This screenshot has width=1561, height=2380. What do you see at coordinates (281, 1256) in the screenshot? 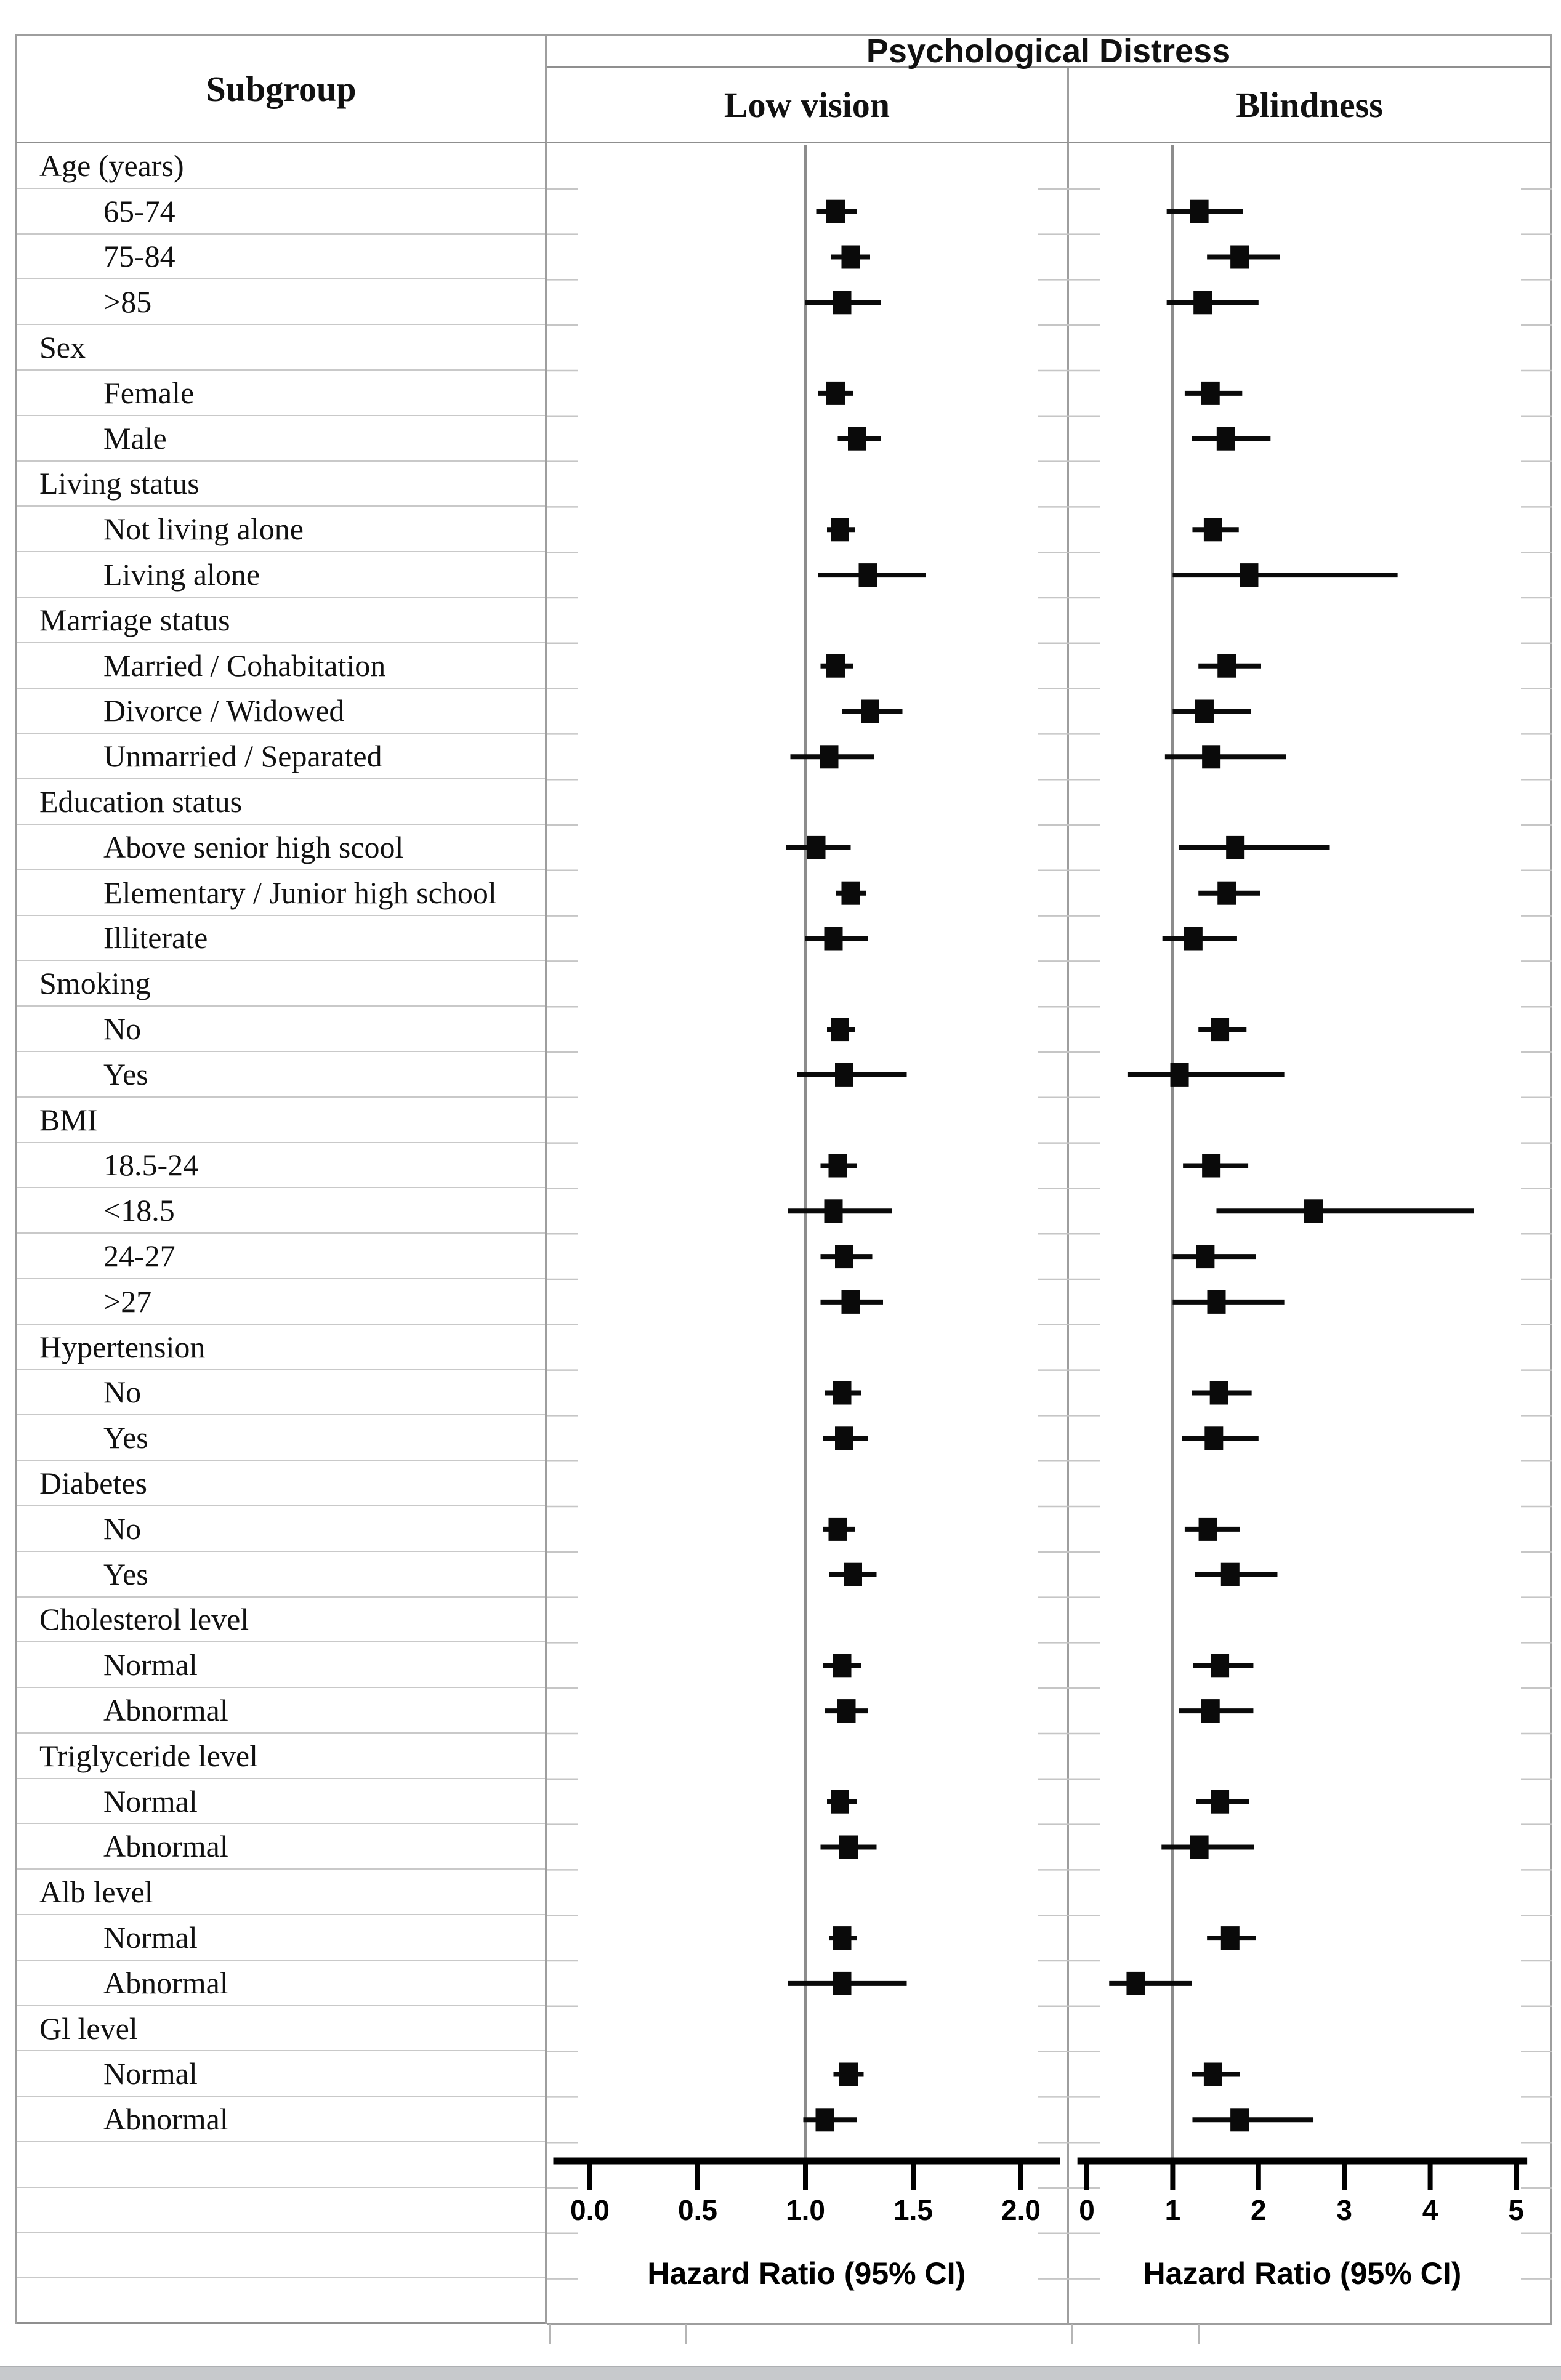
I see `subgroup-item-row: 24-27` at bounding box center [281, 1256].